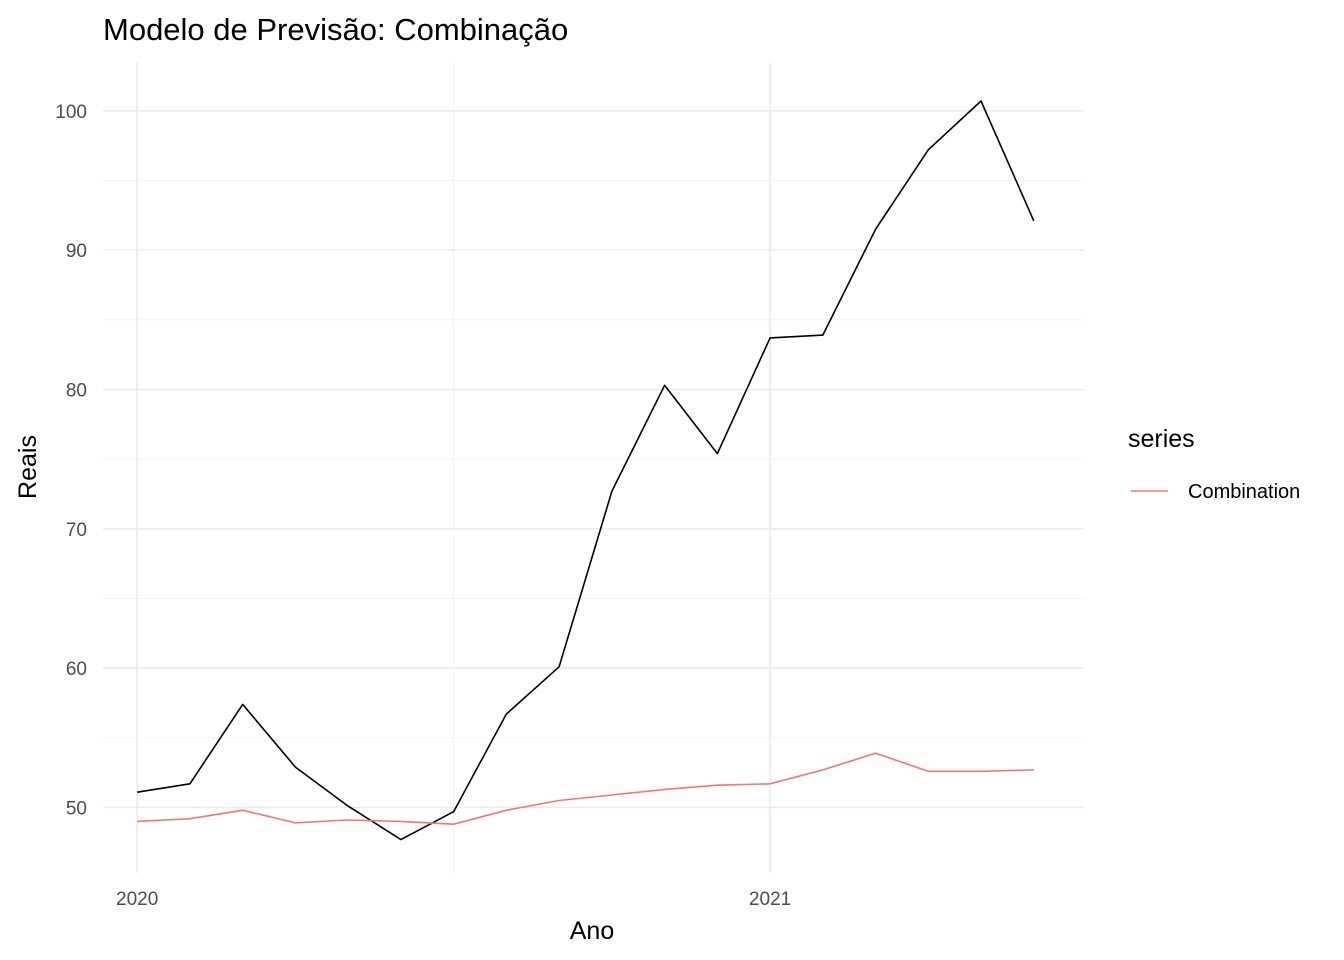 This screenshot has width=1344, height=960. Describe the element at coordinates (76, 669) in the screenshot. I see `y-tick-label: 60` at that location.